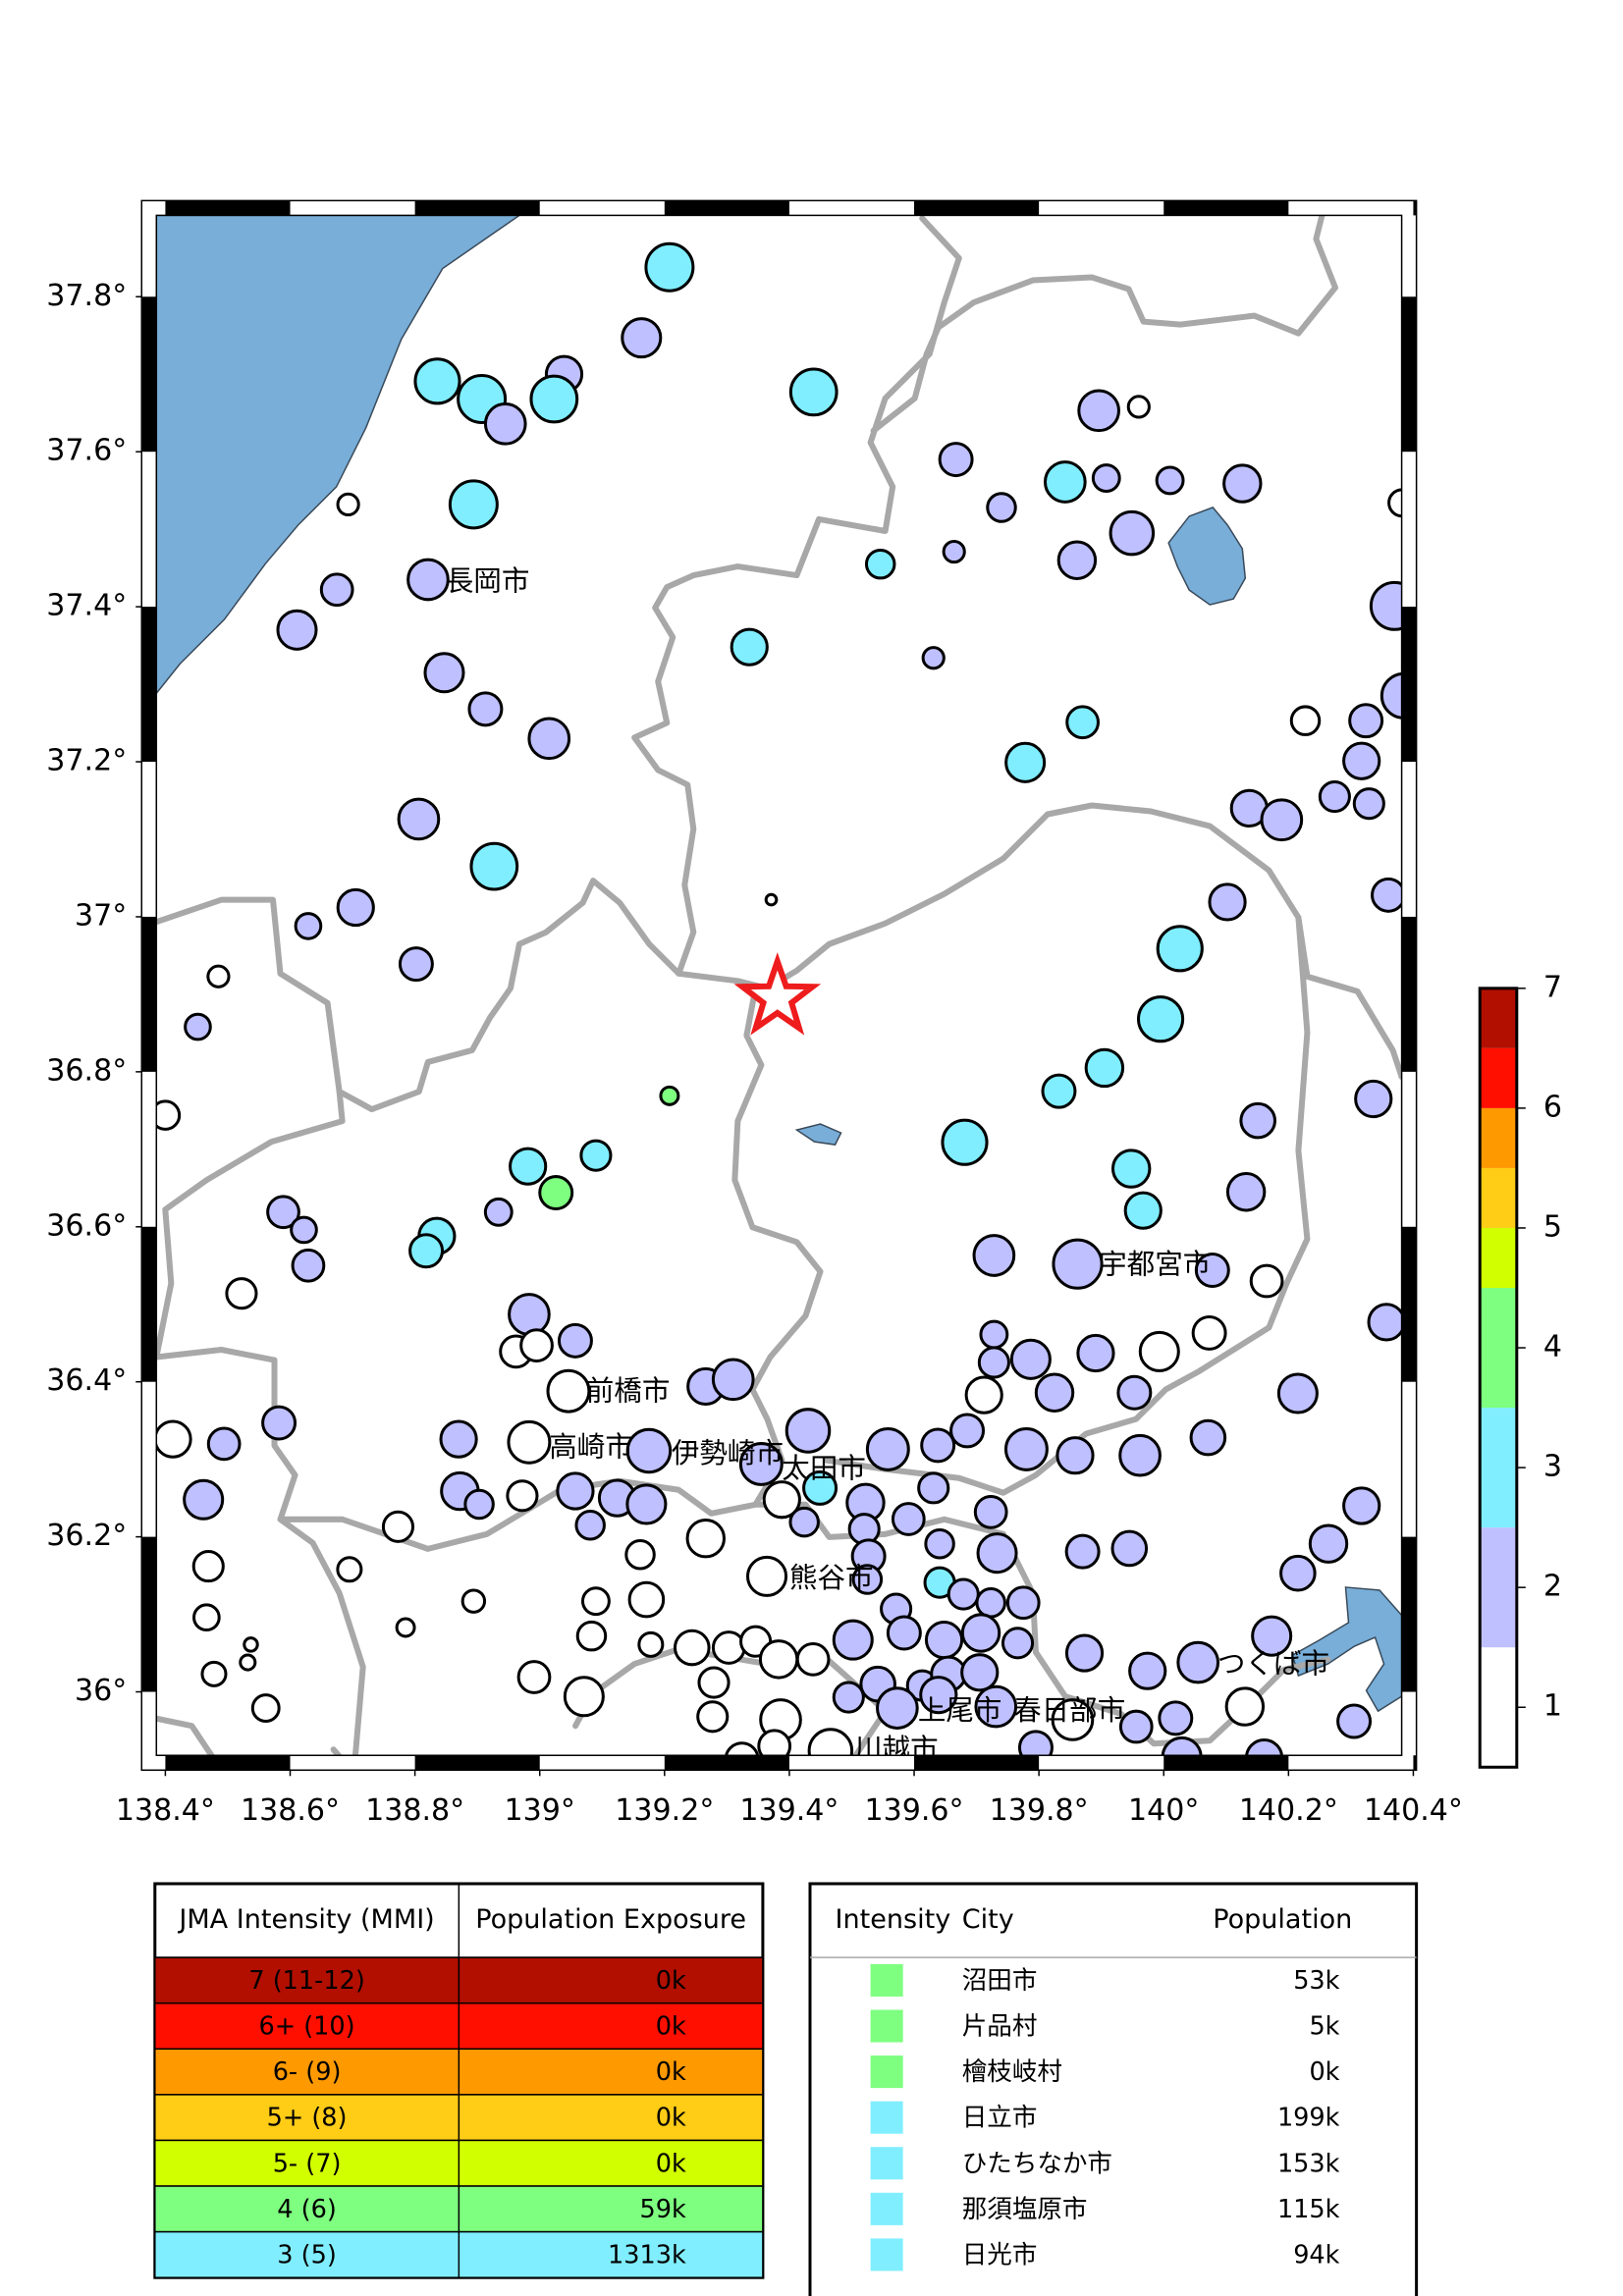 The height and width of the screenshot is (2296, 1623). I want to click on table-cell: 5+ (8), so click(307, 2118).